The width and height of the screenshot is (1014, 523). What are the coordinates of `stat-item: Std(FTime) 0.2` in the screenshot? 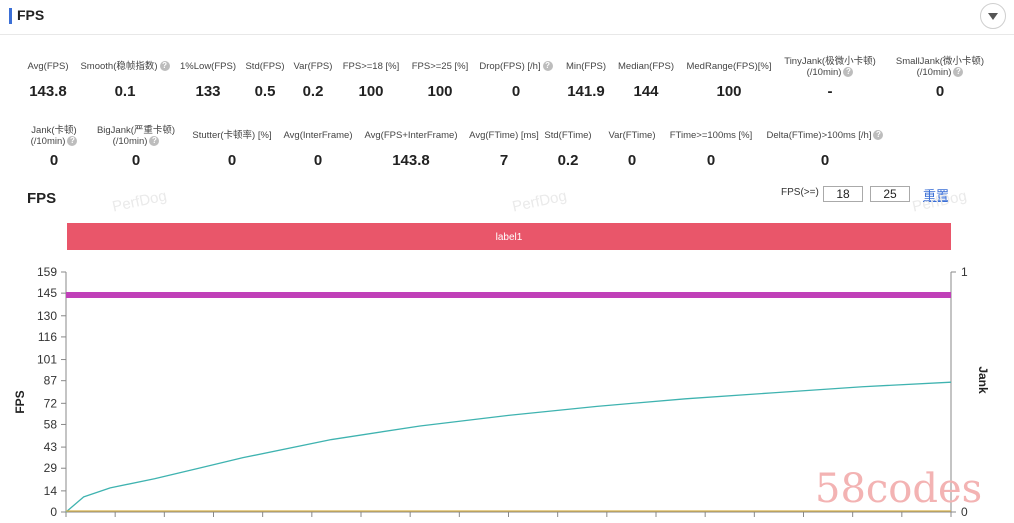 It's located at (568, 149).